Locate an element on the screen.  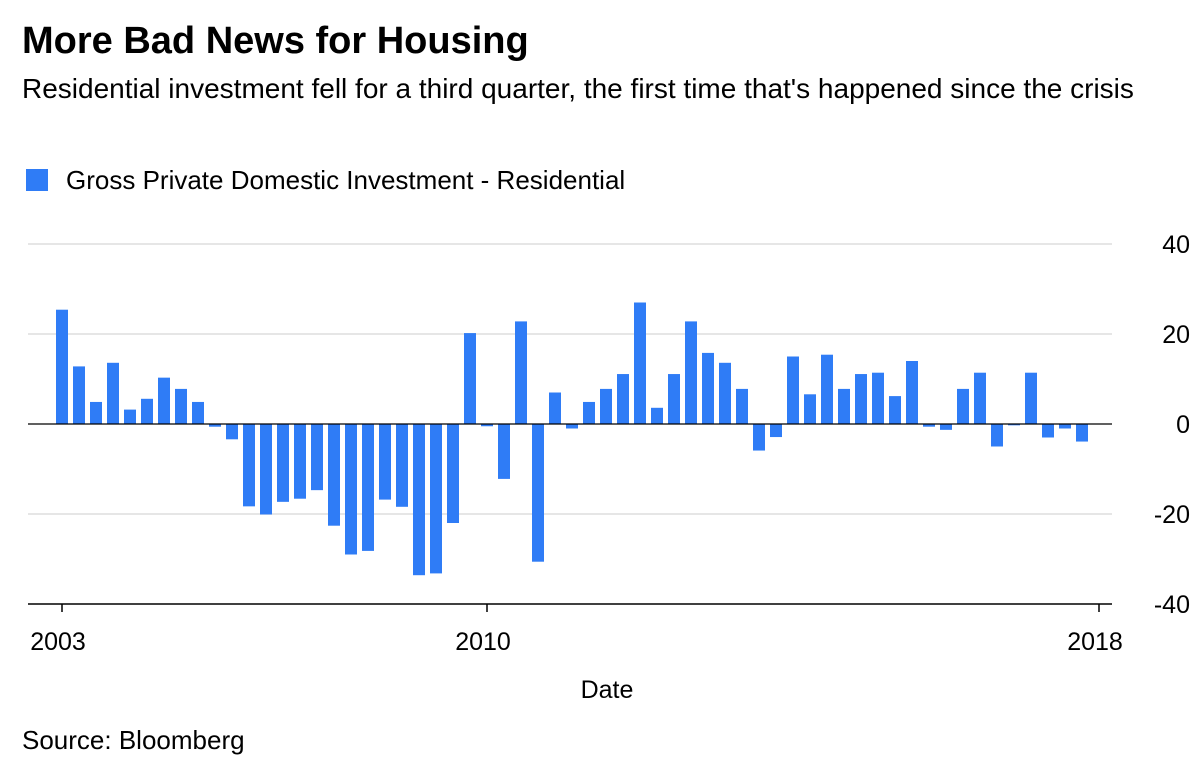
x-tick-label: 2010 is located at coordinates (483, 642).